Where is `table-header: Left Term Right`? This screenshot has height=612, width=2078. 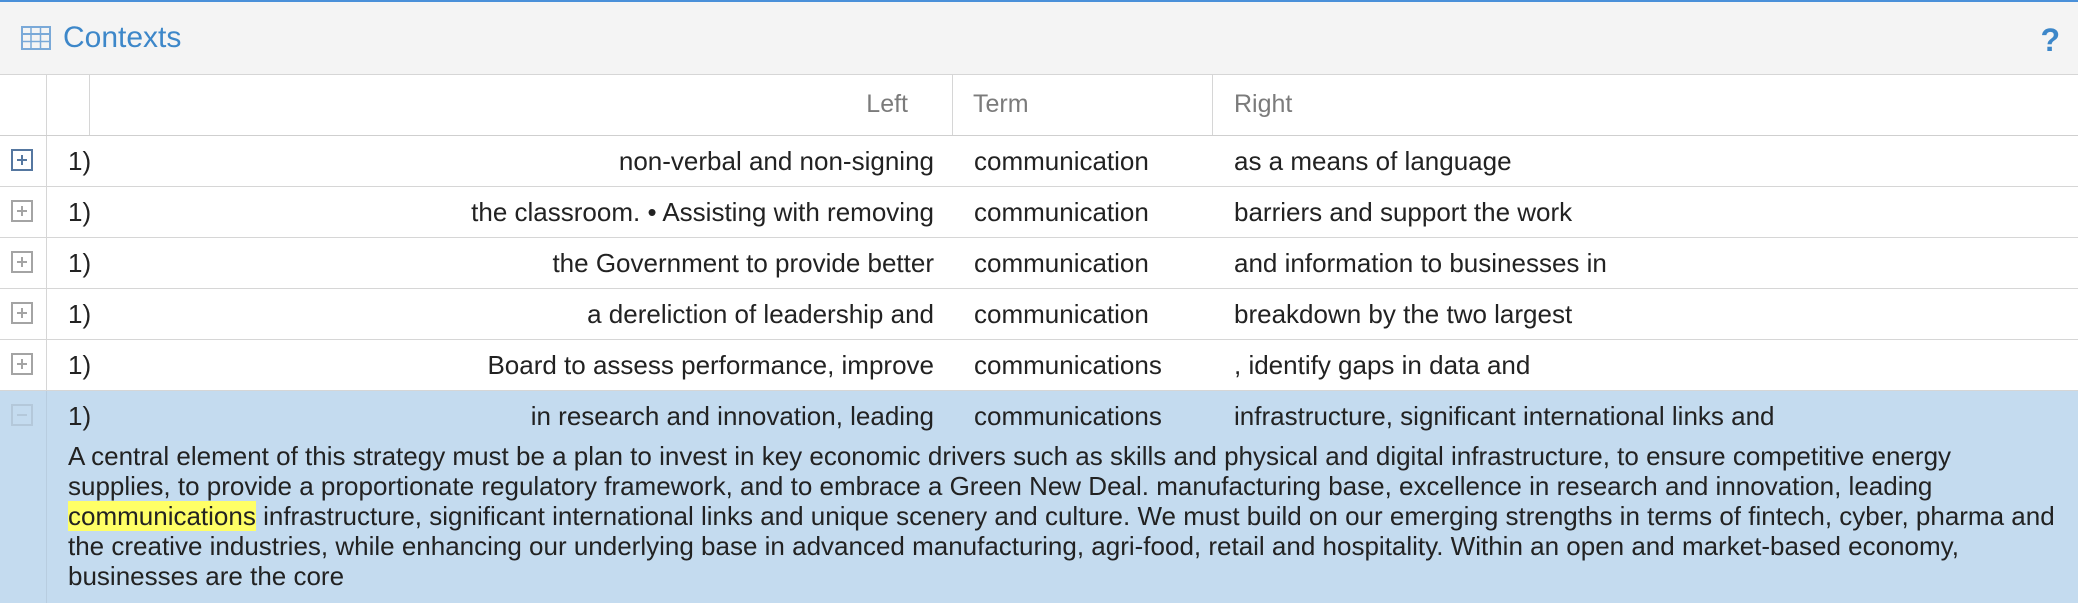
table-header: Left Term Right is located at coordinates (1039, 105).